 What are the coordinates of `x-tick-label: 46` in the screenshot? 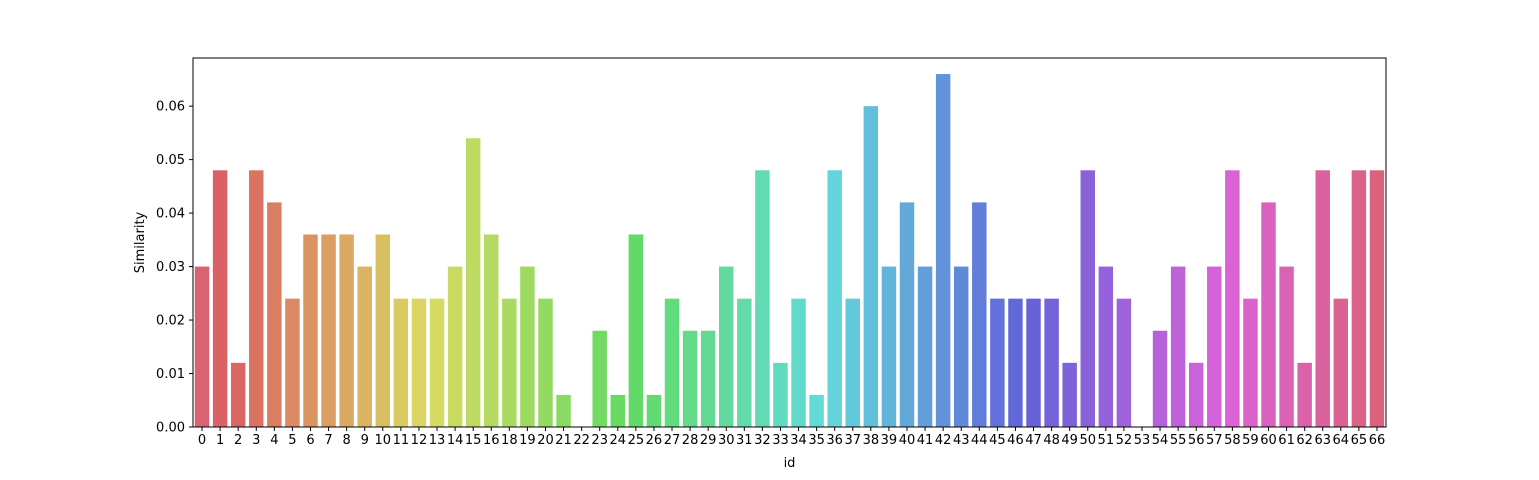 It's located at (1015, 440).